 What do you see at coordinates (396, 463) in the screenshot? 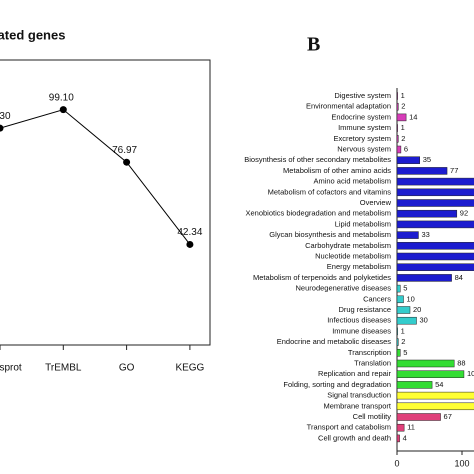
I see `x-tick-label: 0` at bounding box center [396, 463].